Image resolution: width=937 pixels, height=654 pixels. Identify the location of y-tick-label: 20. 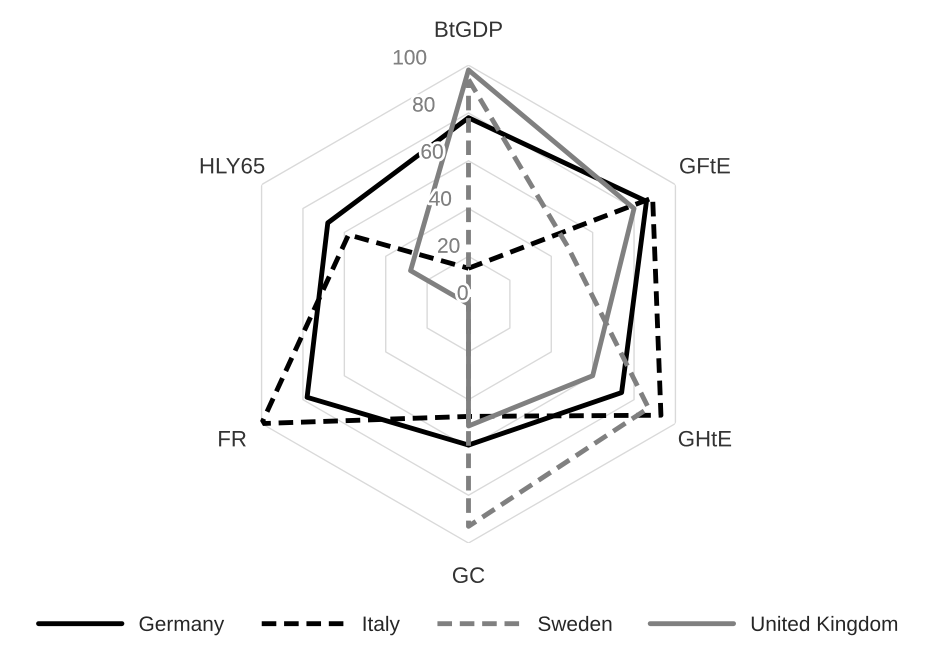
(449, 245).